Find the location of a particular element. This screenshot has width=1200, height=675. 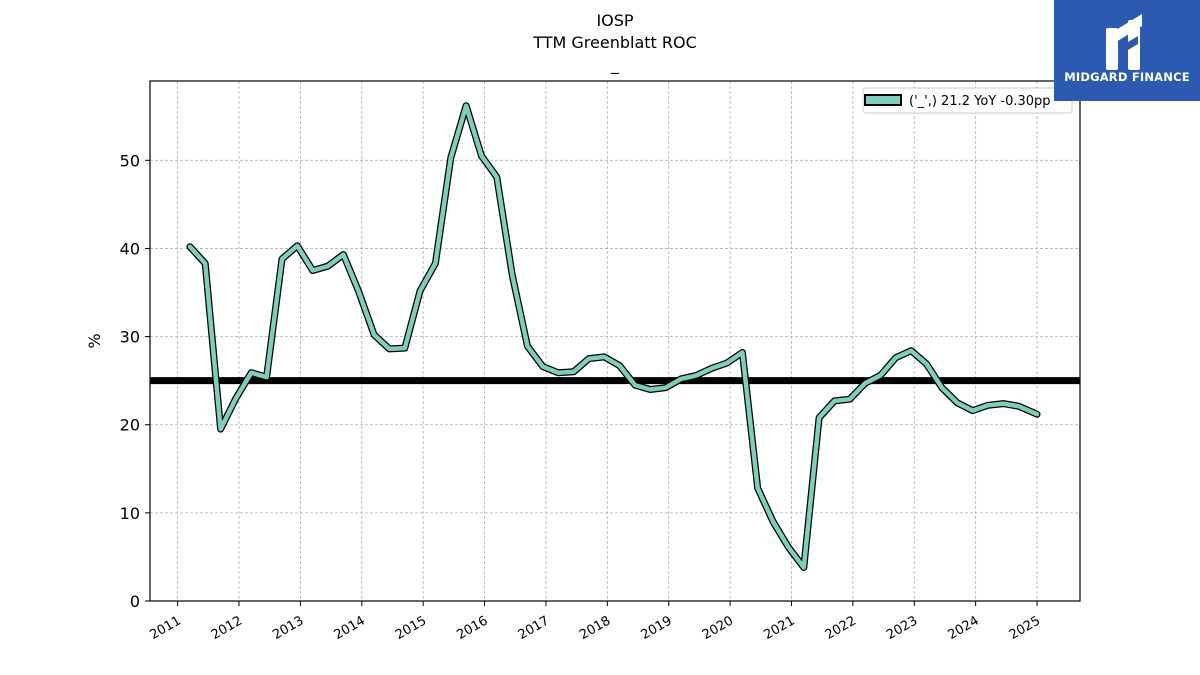

x-tick-label: 2016 is located at coordinates (472, 628).